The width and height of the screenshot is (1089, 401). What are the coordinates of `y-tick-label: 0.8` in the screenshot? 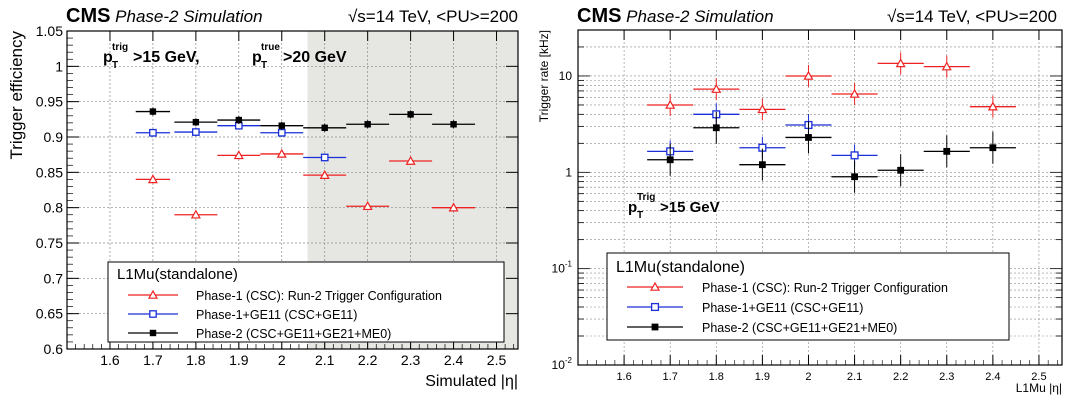 It's located at (54, 208).